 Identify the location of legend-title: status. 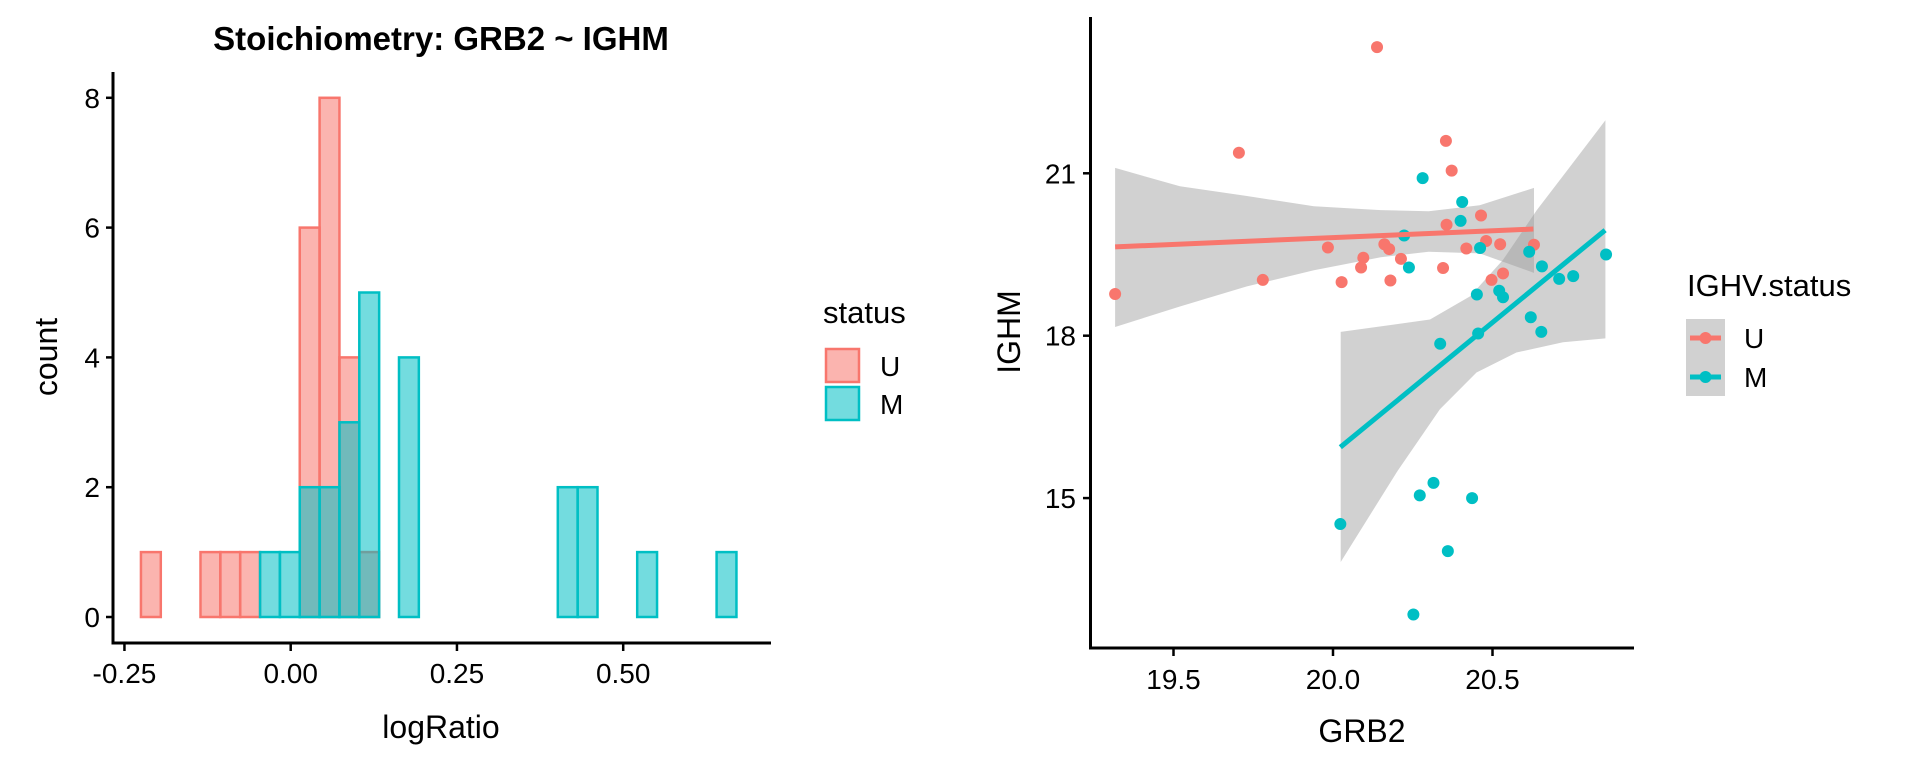
(864, 312).